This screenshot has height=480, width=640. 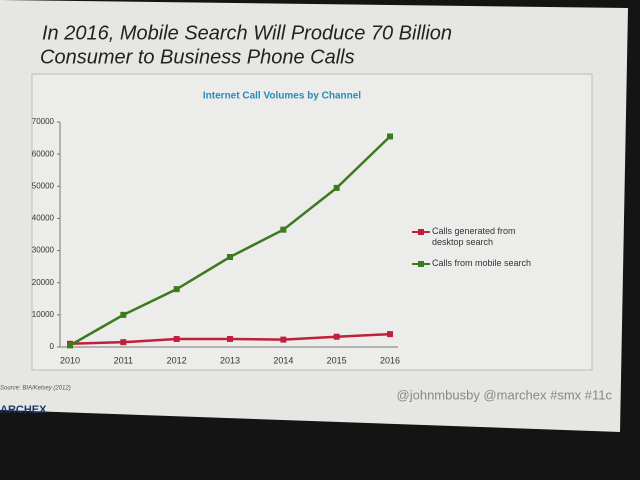 I want to click on x-tick-label: 2016, so click(x=390, y=360).